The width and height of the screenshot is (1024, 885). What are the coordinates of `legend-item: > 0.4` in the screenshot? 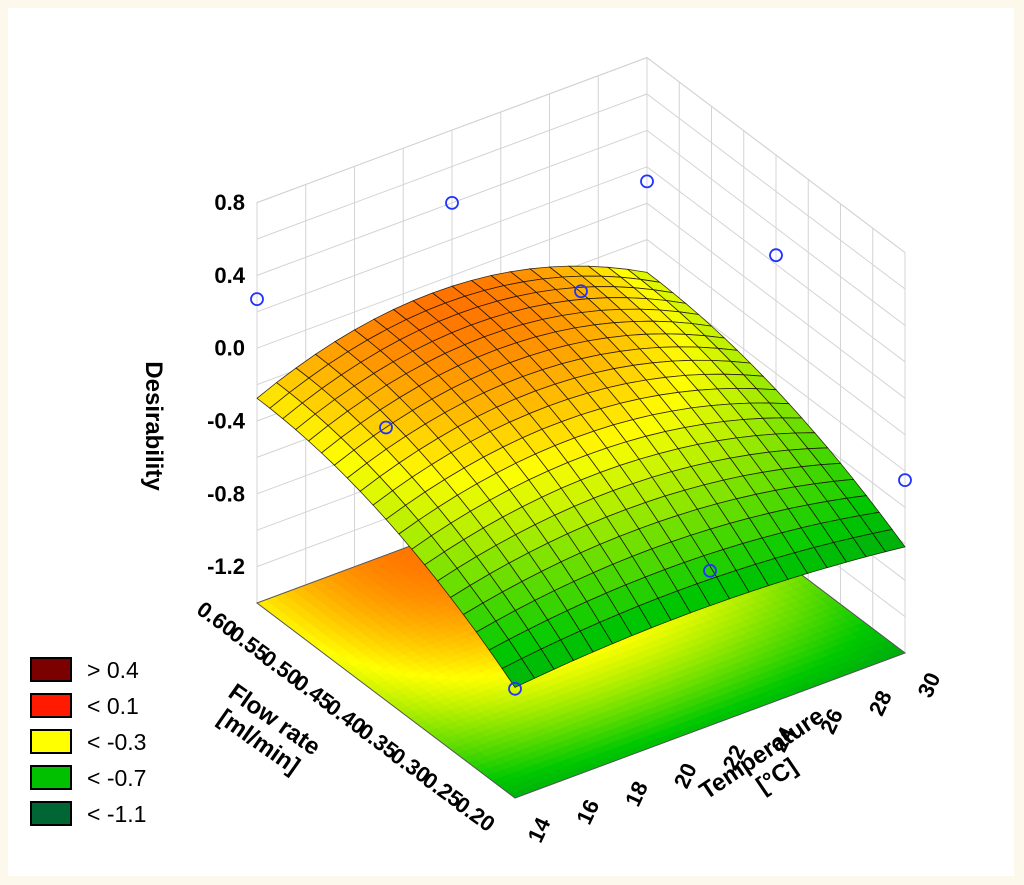 It's located at (125, 671).